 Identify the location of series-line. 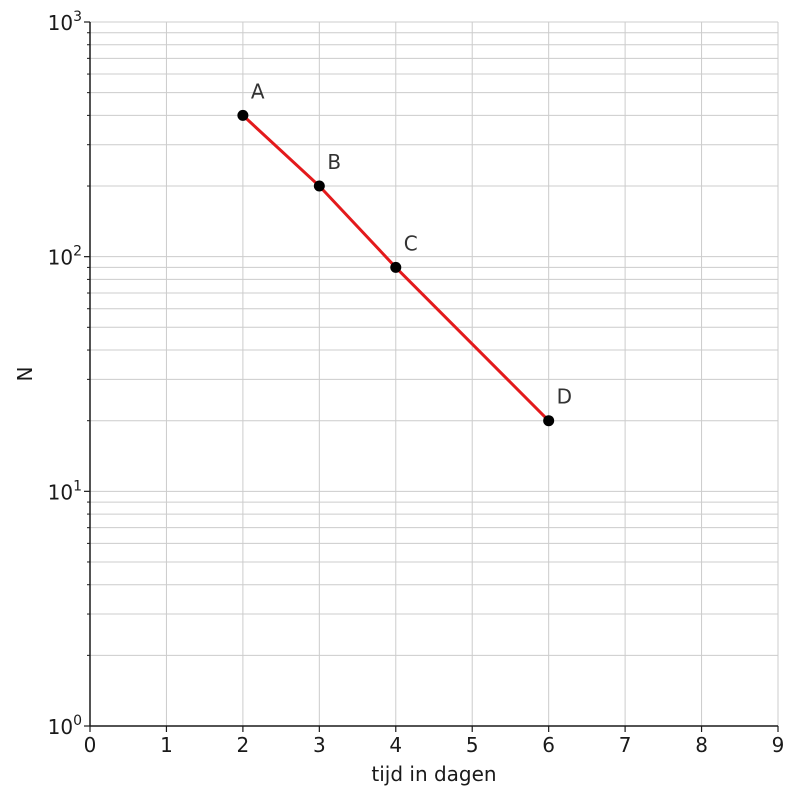
(395, 268).